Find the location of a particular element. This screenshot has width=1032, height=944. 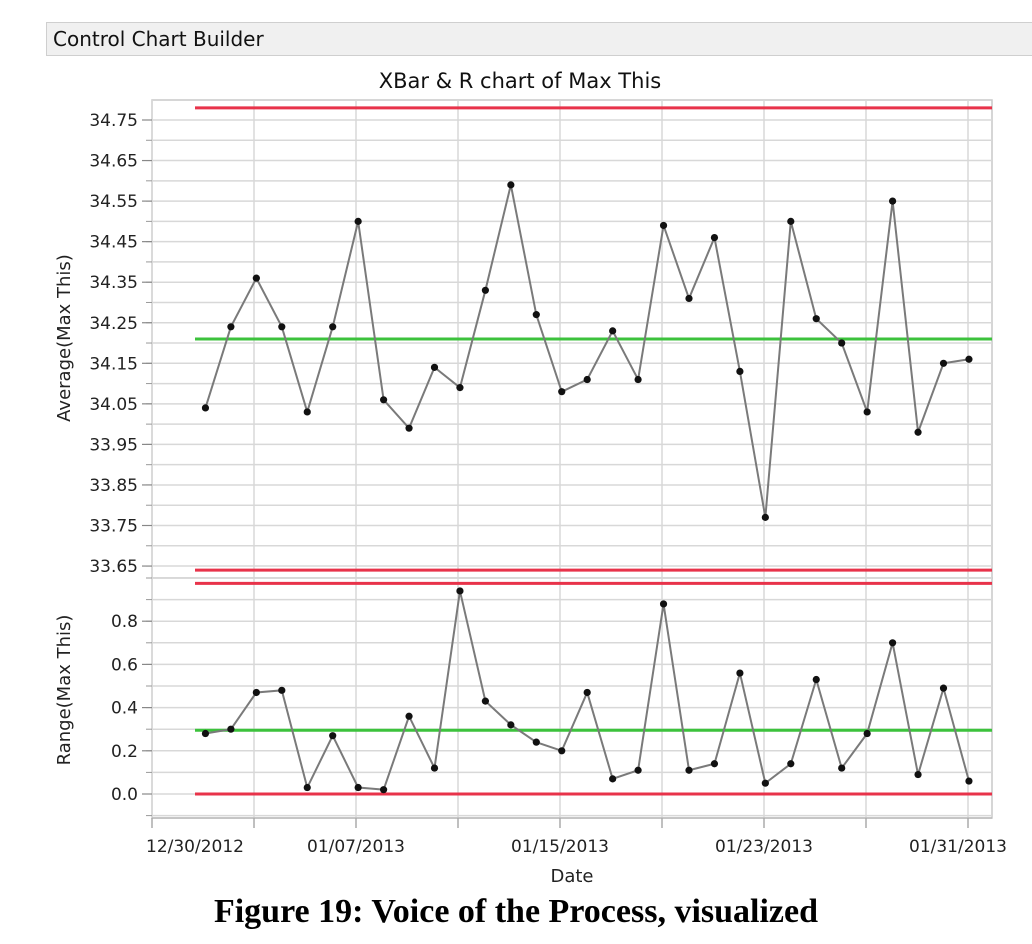

y-tick-label: 34.75 is located at coordinates (113, 121).